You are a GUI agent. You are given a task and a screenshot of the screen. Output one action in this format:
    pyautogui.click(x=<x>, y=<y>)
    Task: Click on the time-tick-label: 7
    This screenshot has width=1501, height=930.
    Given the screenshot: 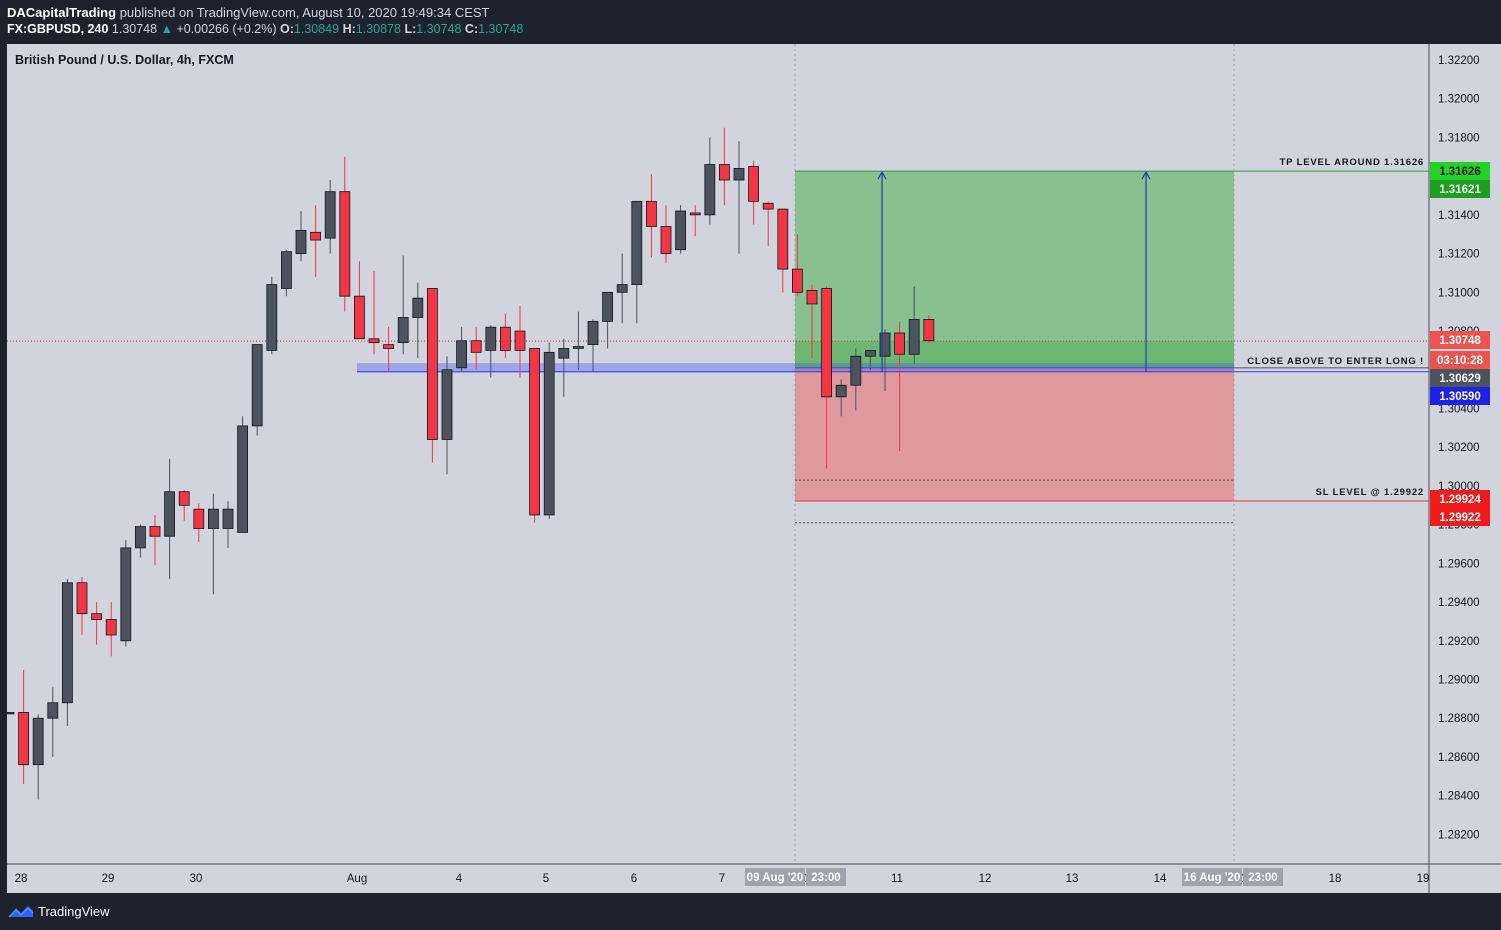 What is the action you would take?
    pyautogui.click(x=722, y=879)
    